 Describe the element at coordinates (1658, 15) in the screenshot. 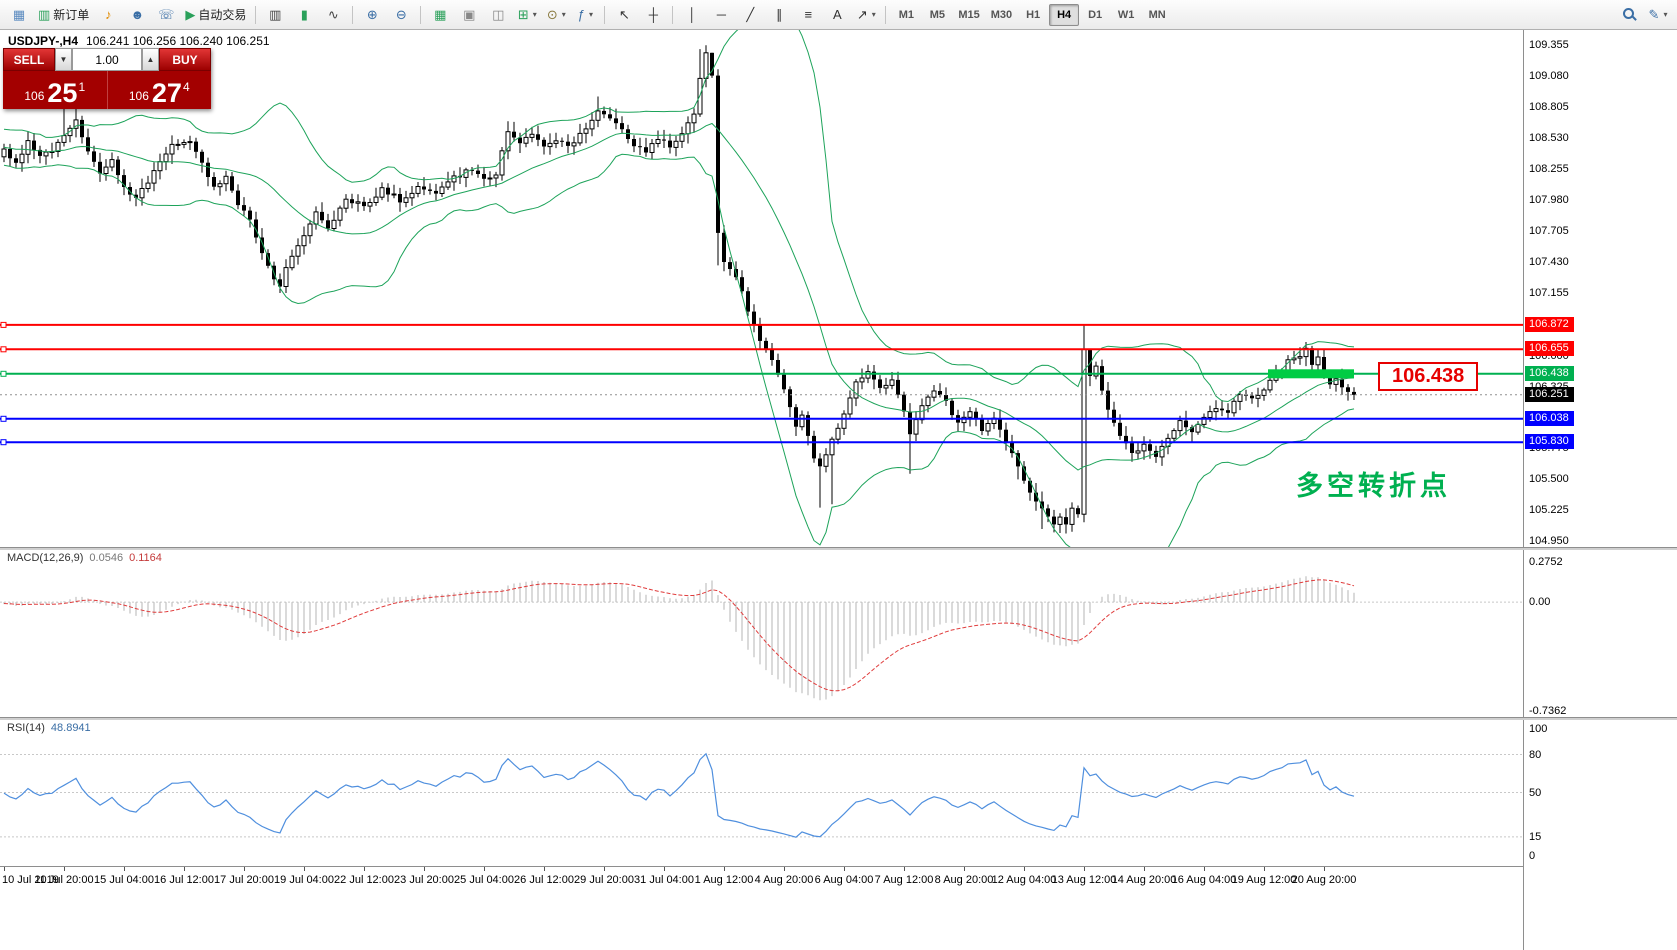

I see `draw-tools-button: ✎ ▾` at that location.